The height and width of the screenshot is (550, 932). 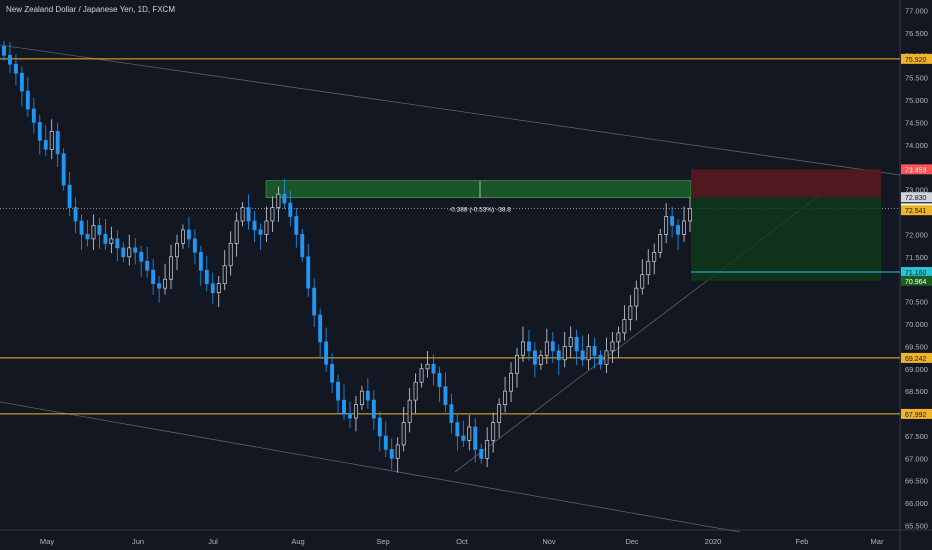 I want to click on y-tick-label: 66.000, so click(x=916, y=503).